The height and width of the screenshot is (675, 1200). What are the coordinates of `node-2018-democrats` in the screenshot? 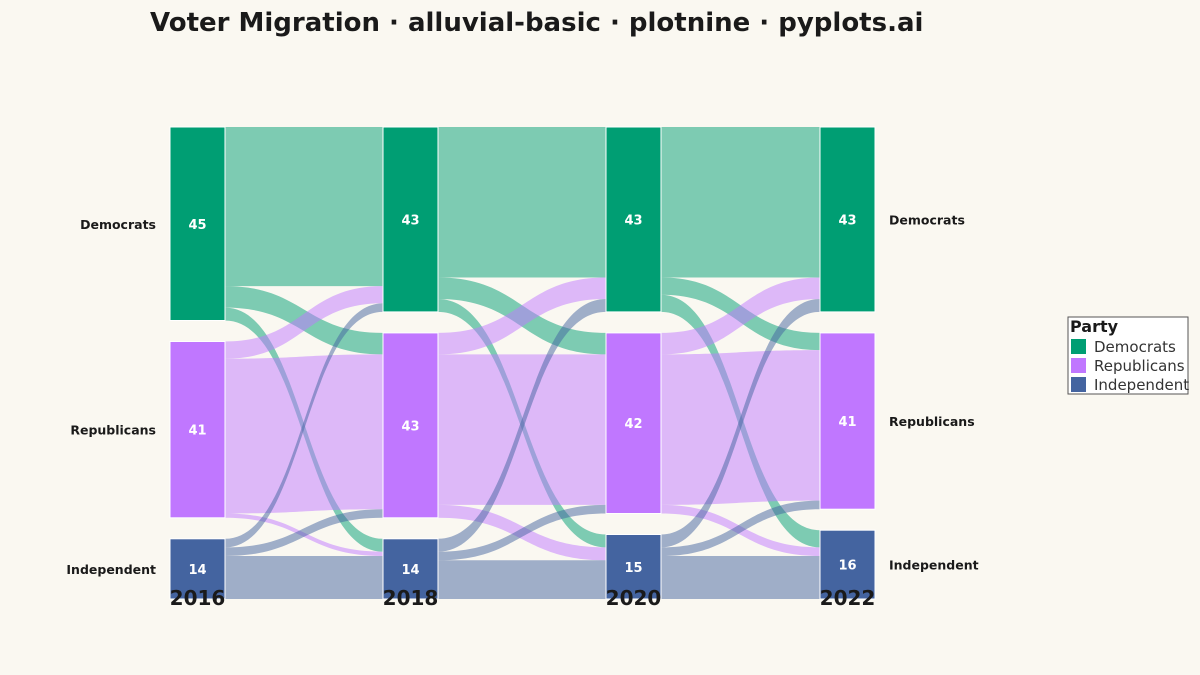 It's located at (410, 219).